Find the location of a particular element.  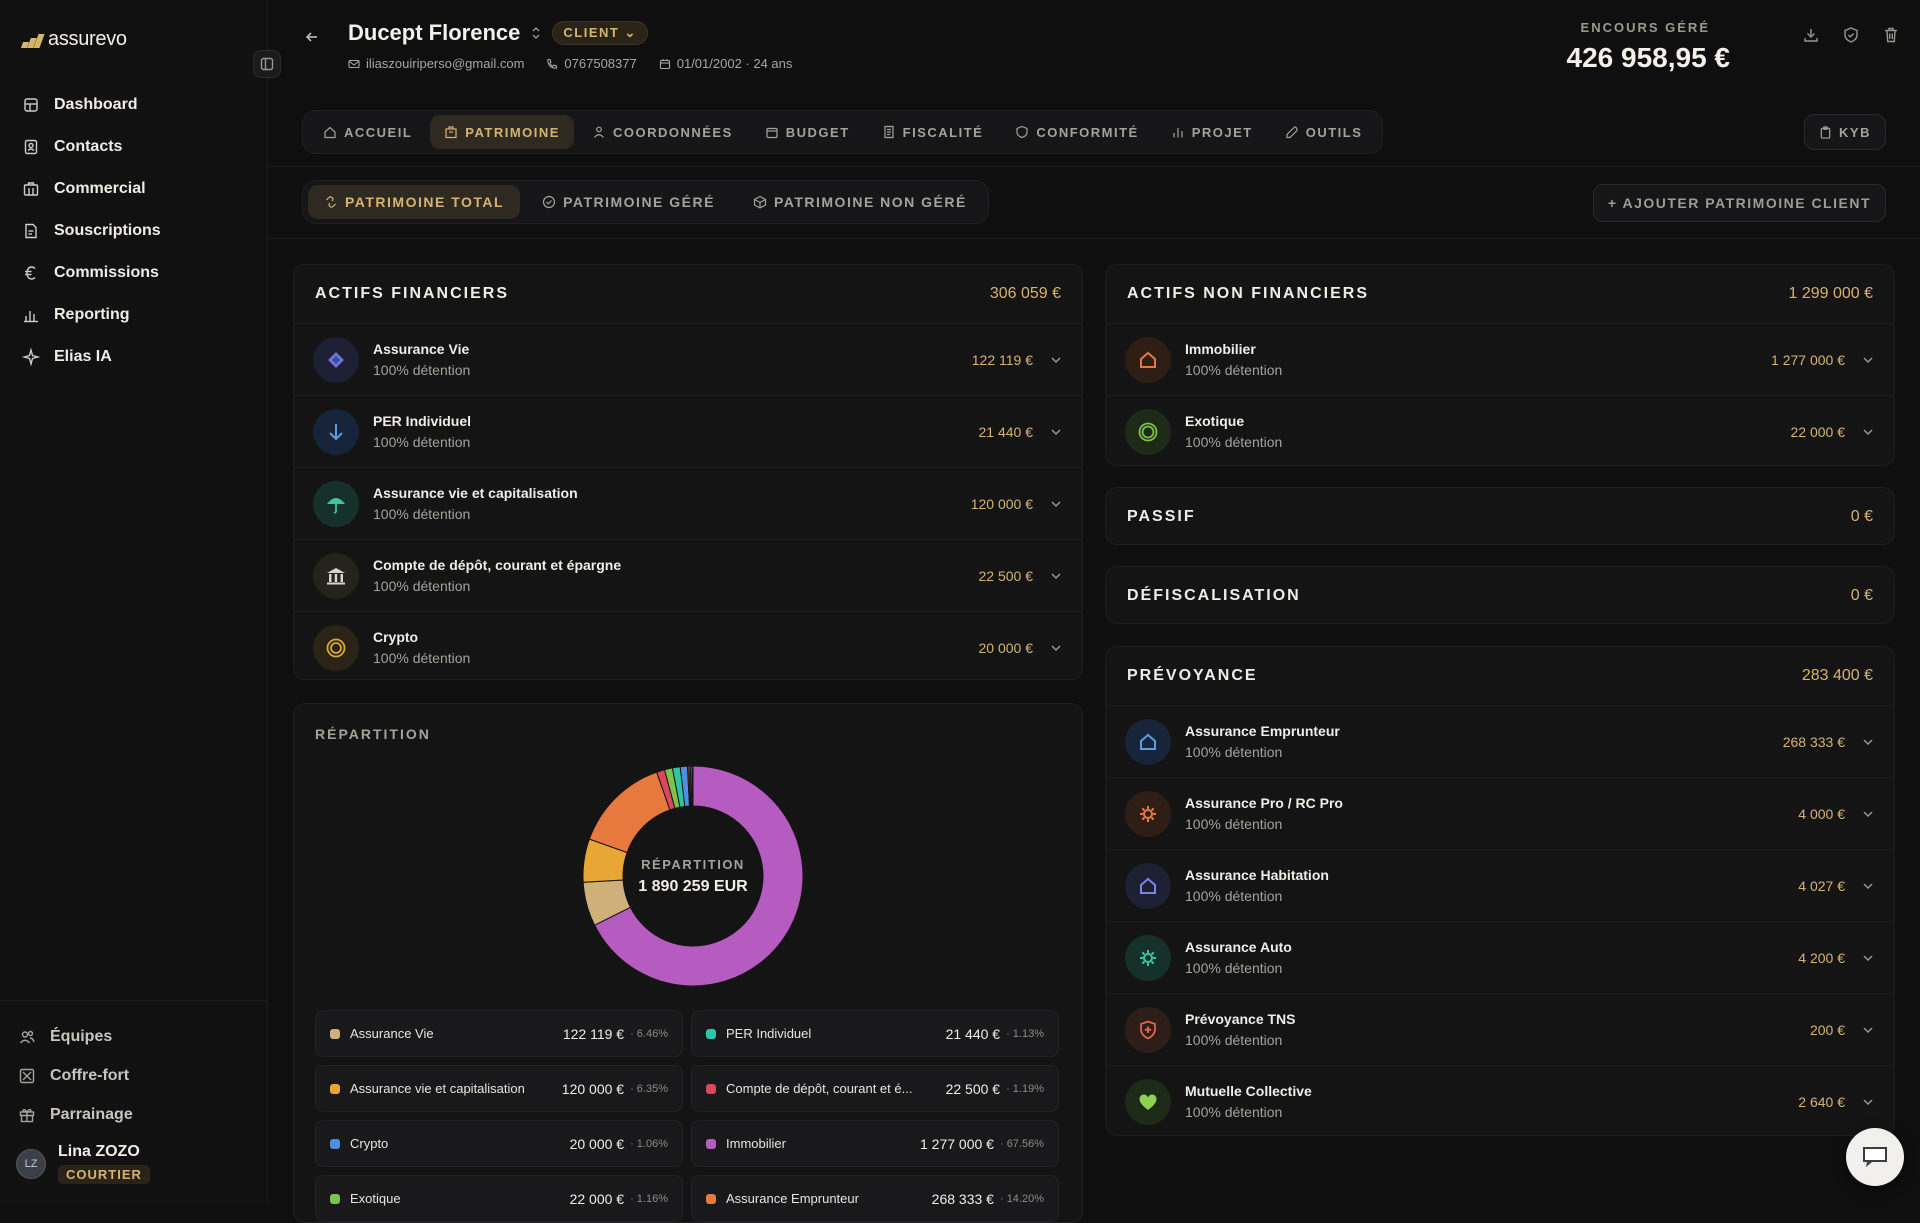

subtab-2: PATRIMOINE NON GÉRÉ is located at coordinates (860, 202).